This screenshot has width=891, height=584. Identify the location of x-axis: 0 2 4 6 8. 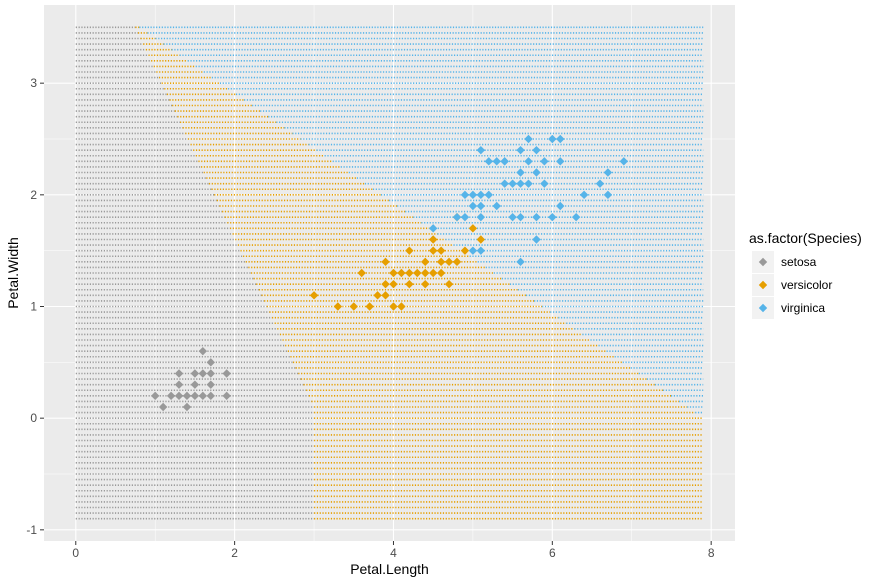
(393, 550).